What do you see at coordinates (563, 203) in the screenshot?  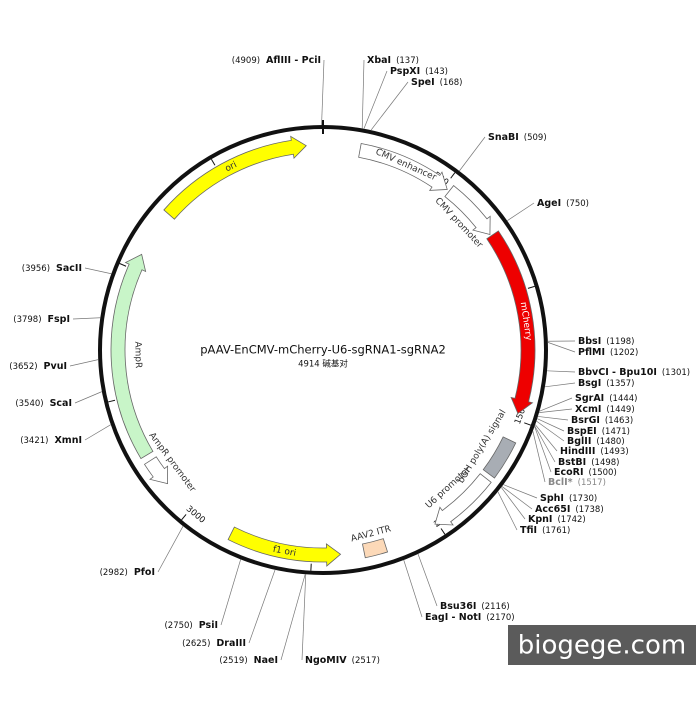 I see `site-label: AgeI (750)` at bounding box center [563, 203].